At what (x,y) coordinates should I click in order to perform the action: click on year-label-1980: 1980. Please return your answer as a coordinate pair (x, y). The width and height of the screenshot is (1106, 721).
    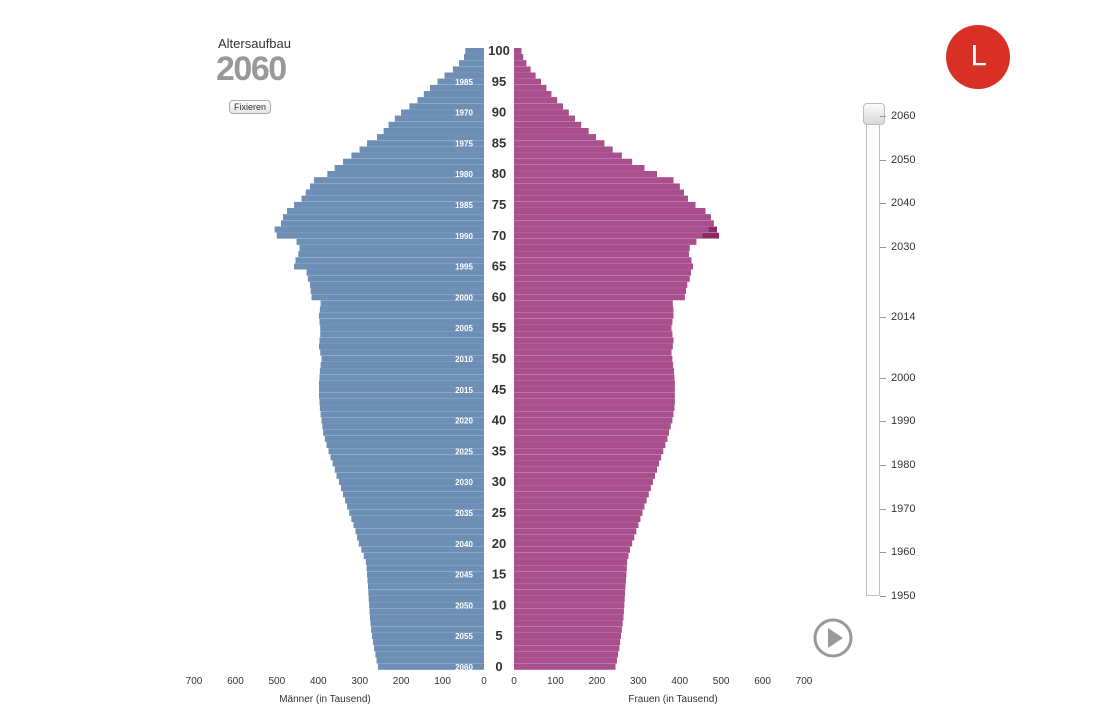
    Looking at the image, I should click on (903, 465).